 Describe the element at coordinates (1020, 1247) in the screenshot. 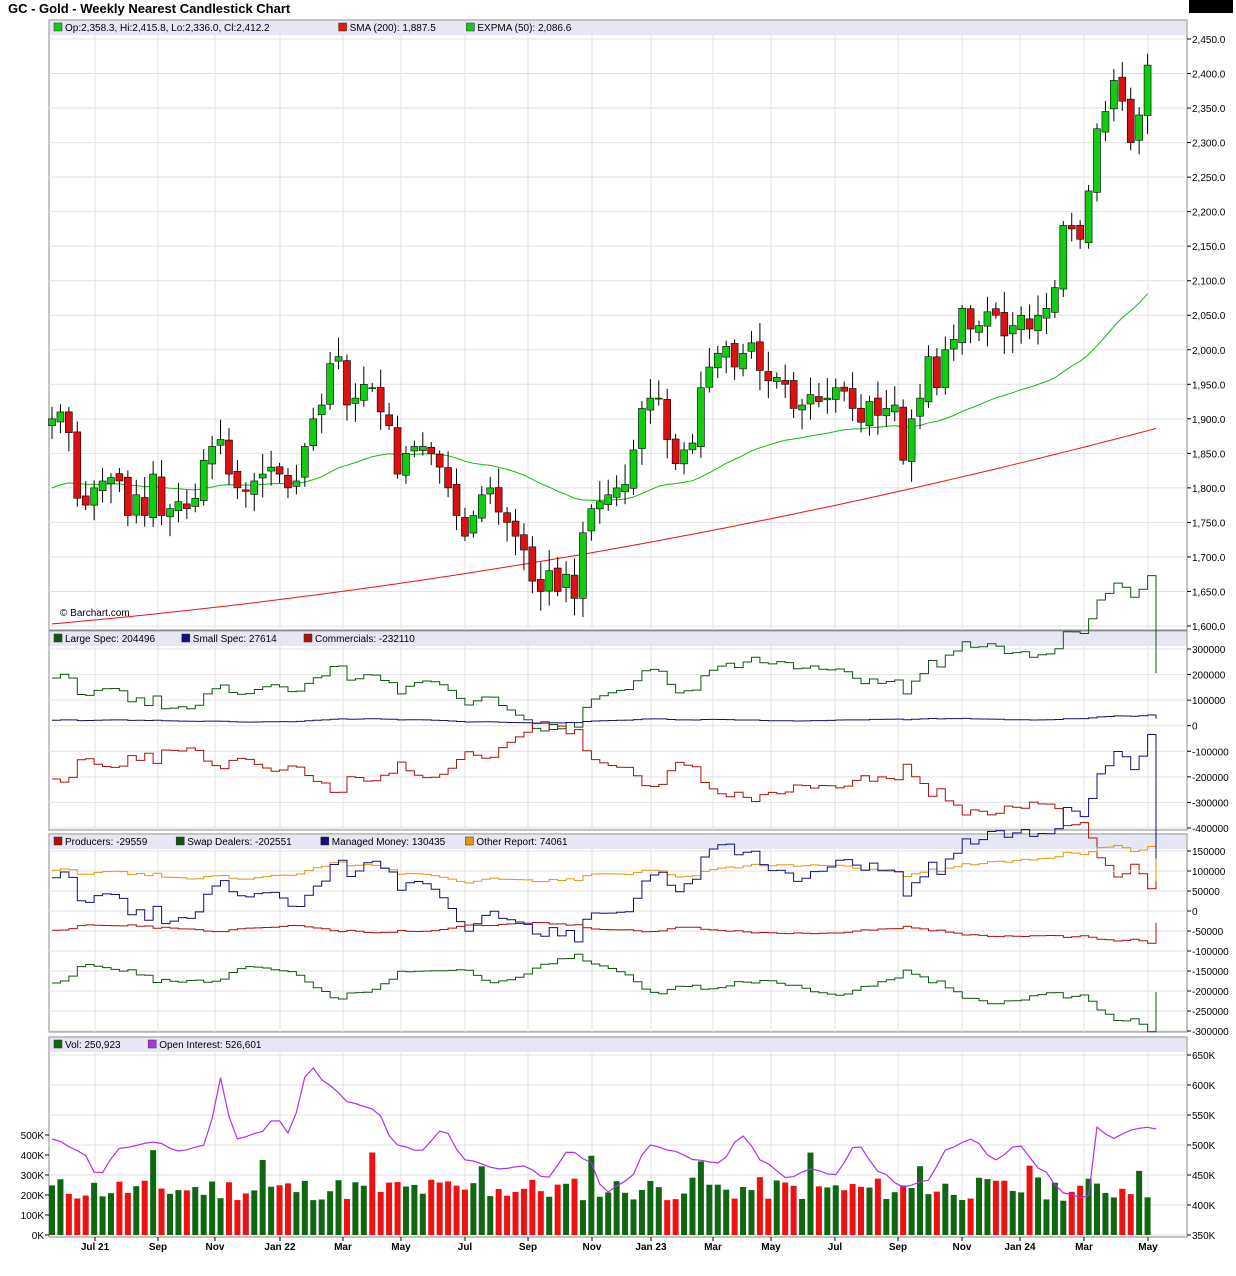

I see `x-tick-label: Jan 24` at that location.